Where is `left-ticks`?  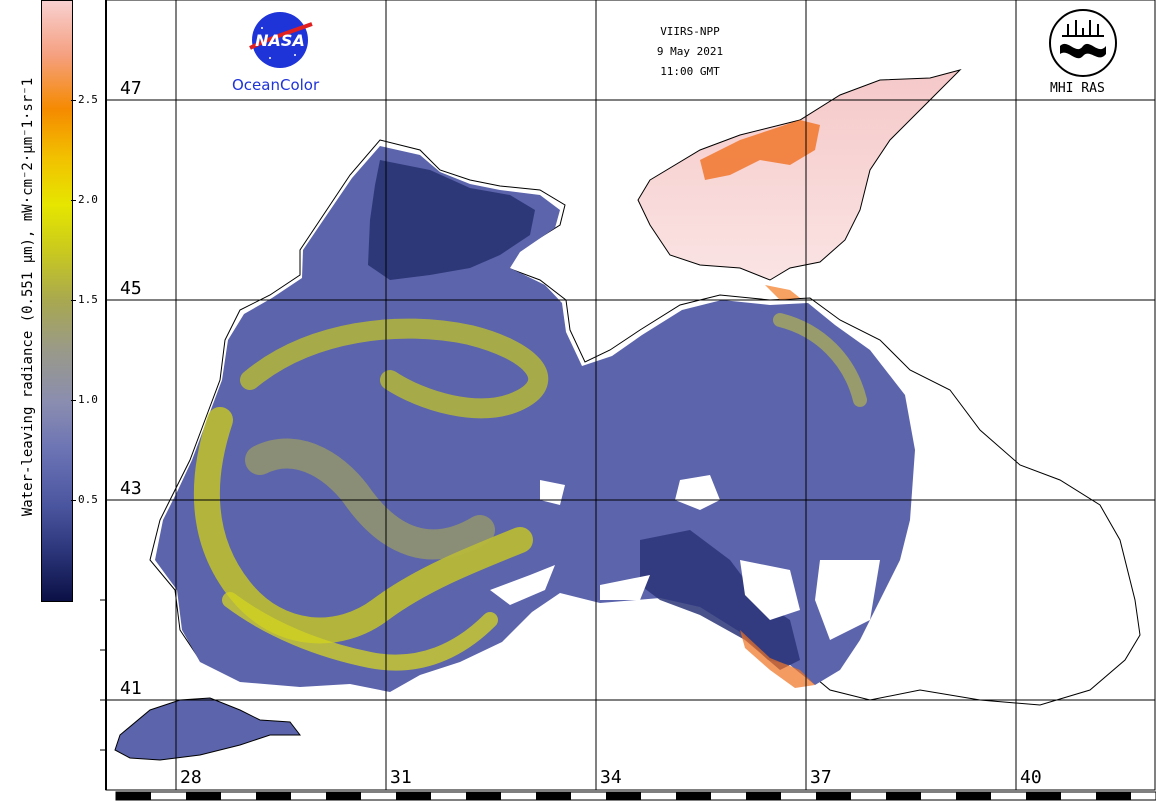
left-ticks is located at coordinates (103, 675).